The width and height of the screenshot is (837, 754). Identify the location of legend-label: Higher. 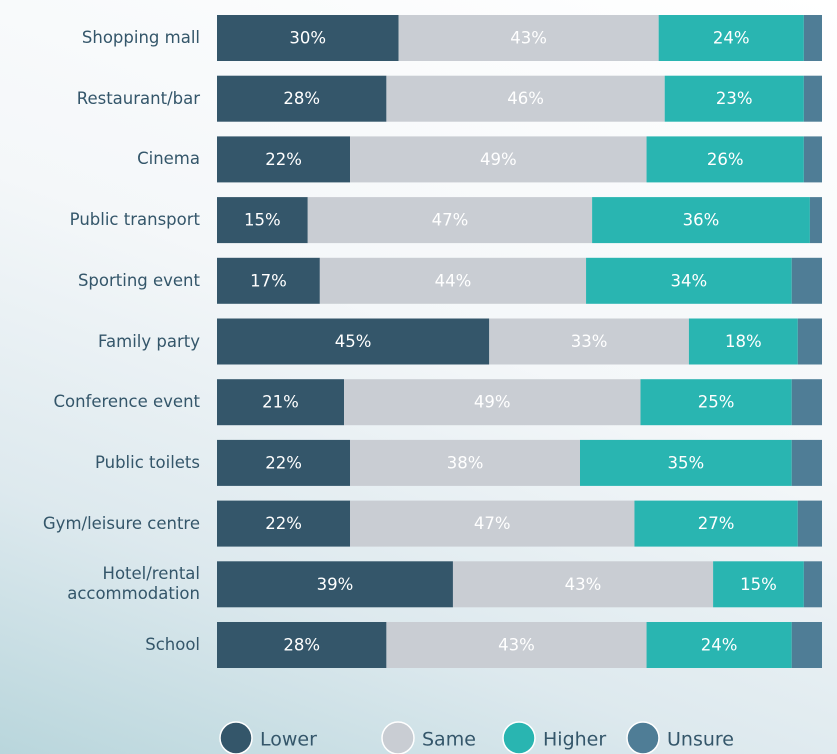
(574, 740).